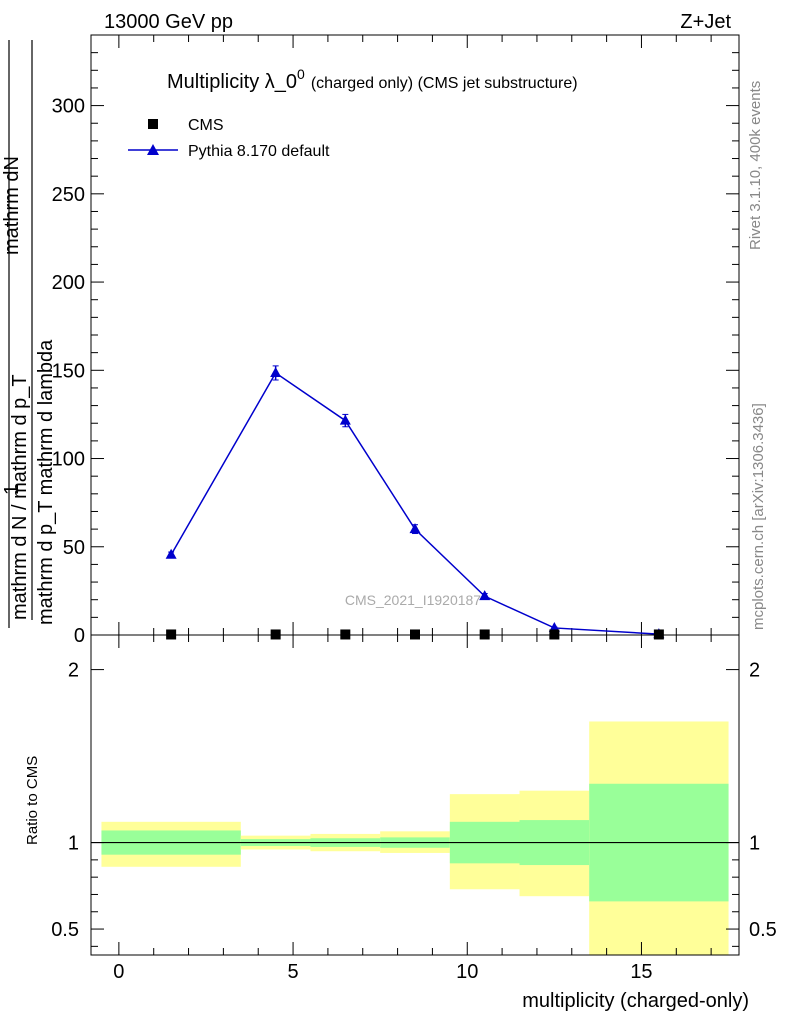 The image size is (786, 1024). What do you see at coordinates (73, 844) in the screenshot?
I see `ratio-y-tick-label: 1` at bounding box center [73, 844].